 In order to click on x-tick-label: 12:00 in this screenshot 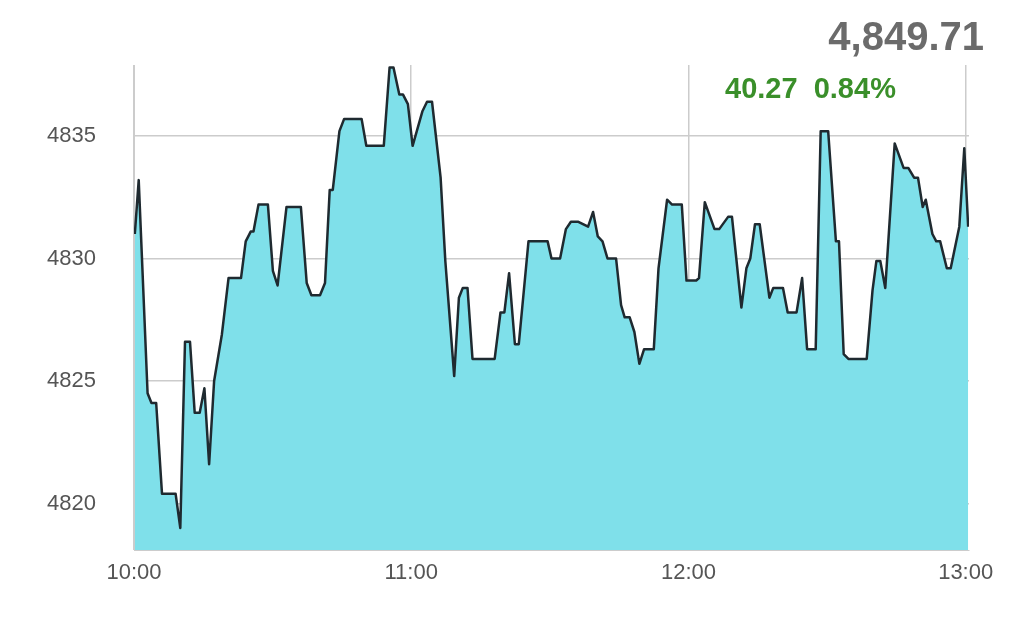, I will do `click(688, 572)`.